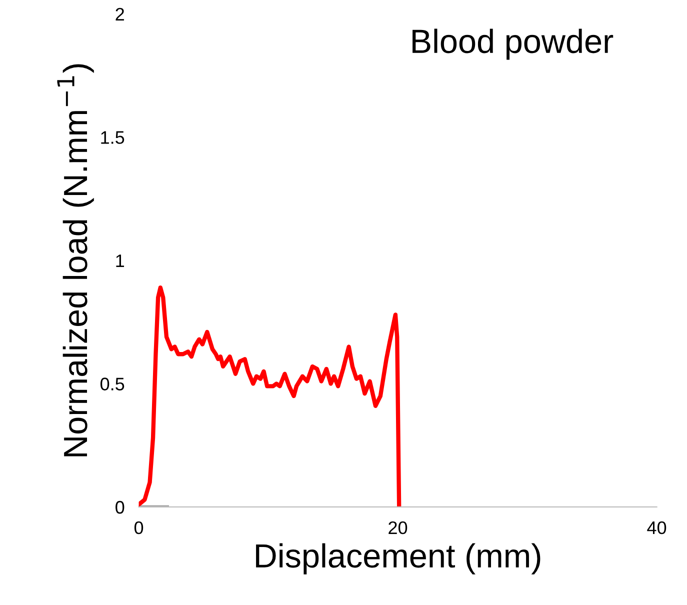 This screenshot has height=605, width=687. What do you see at coordinates (513, 44) in the screenshot?
I see `chart-title: Blood powder` at bounding box center [513, 44].